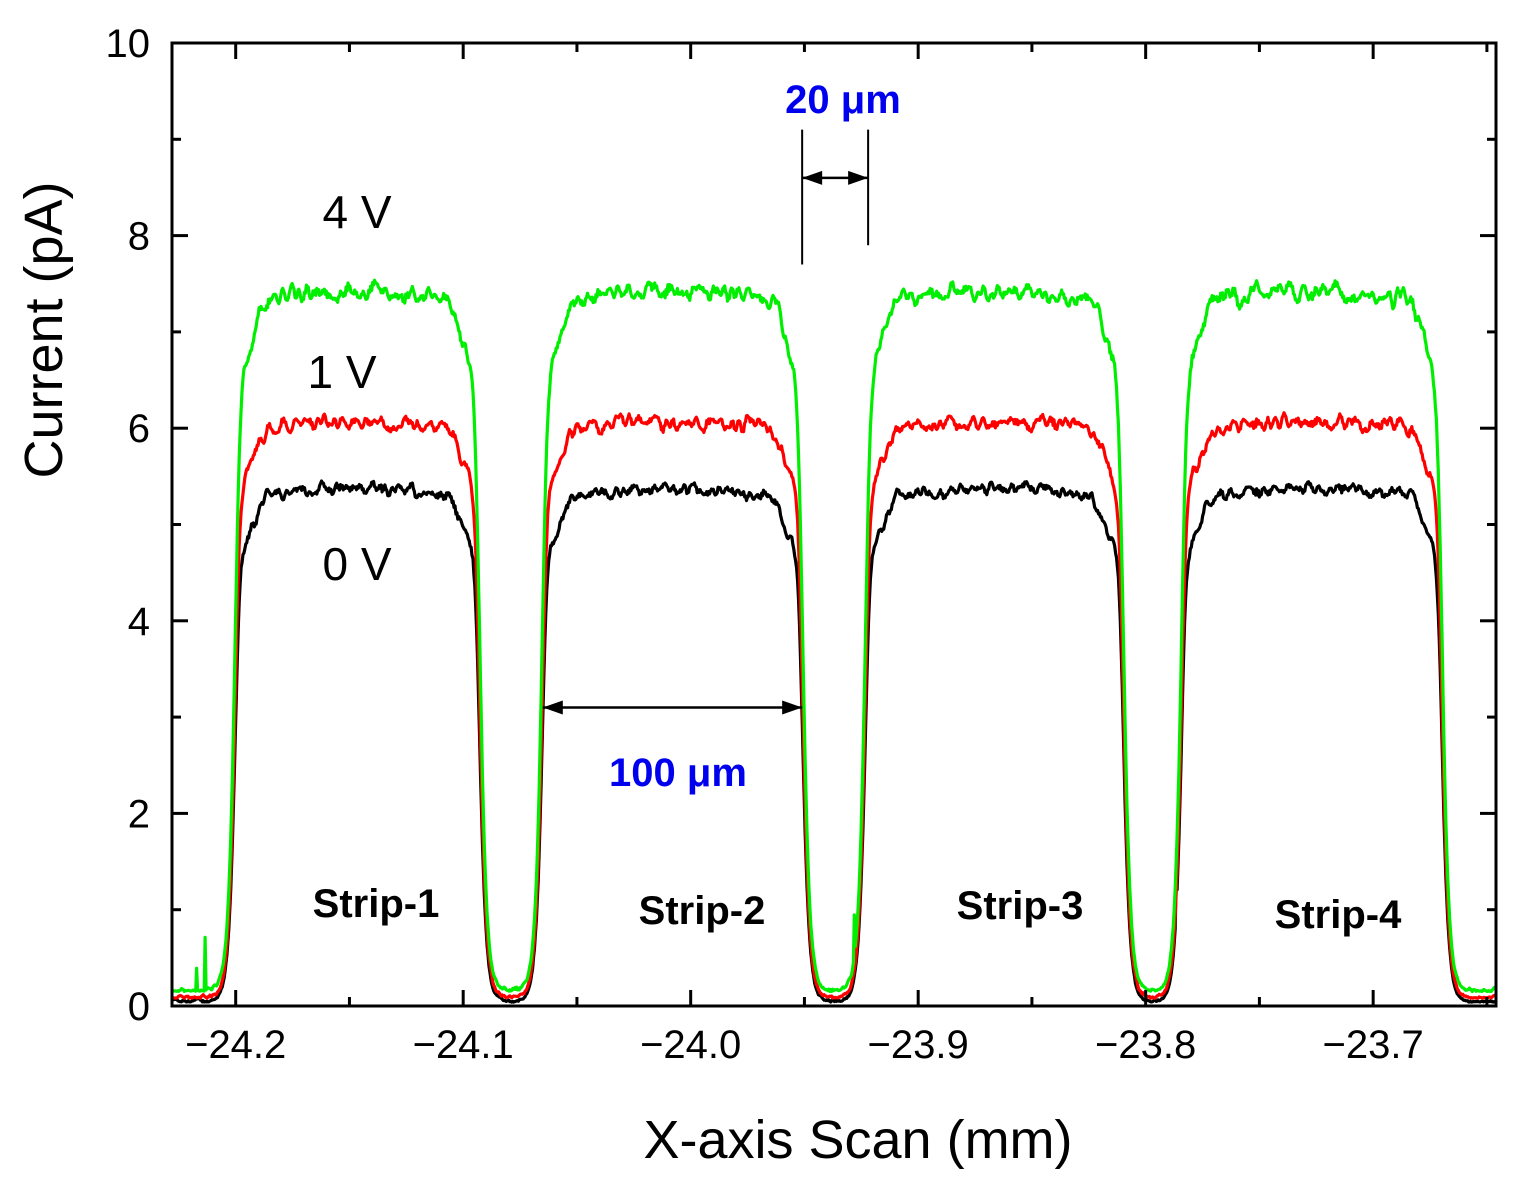 The width and height of the screenshot is (1524, 1187). Describe the element at coordinates (376, 904) in the screenshot. I see `strip-label-1: Strip-1` at that location.